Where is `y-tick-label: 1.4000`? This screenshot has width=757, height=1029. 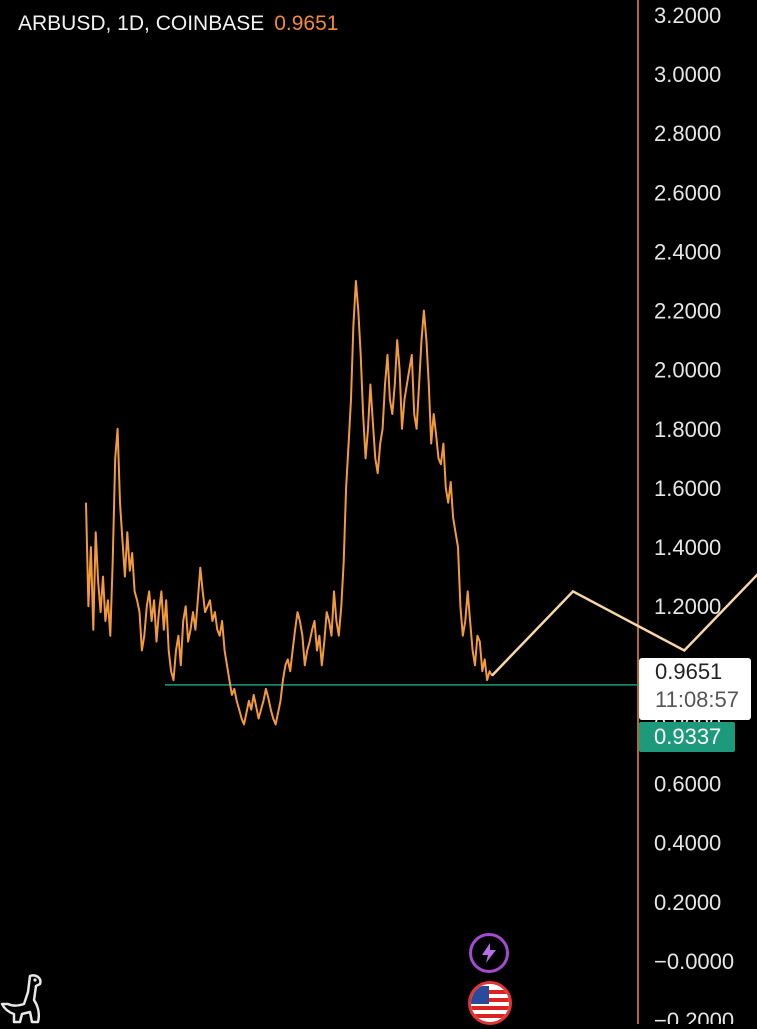 y-tick-label: 1.4000 is located at coordinates (687, 547).